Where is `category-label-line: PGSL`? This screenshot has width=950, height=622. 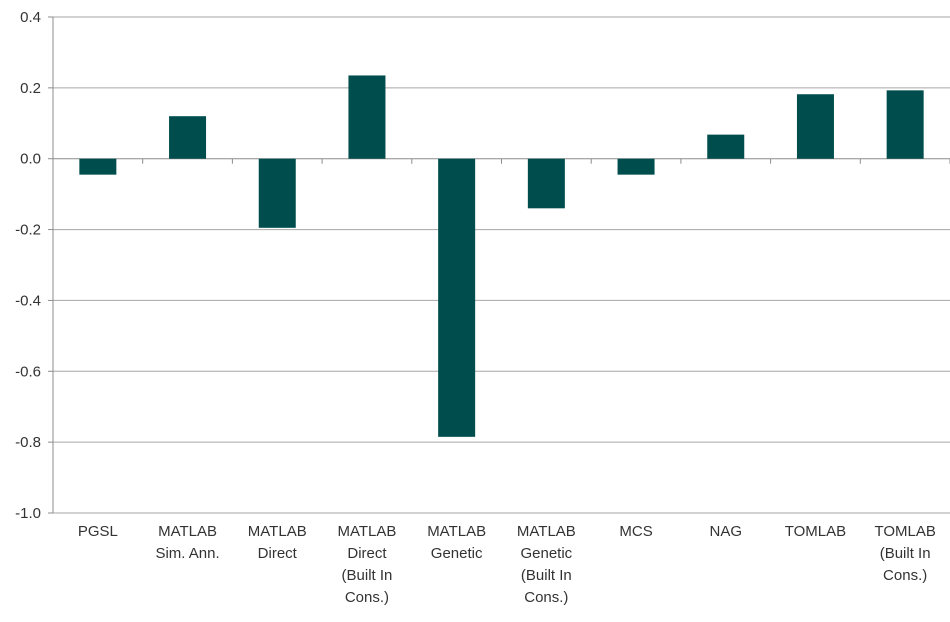
category-label-line: PGSL is located at coordinates (98, 531).